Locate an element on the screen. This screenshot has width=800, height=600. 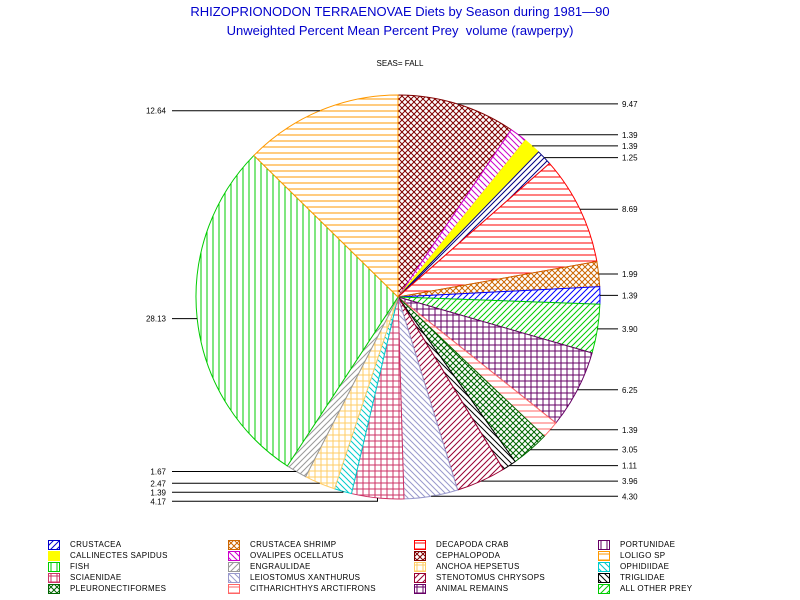
value-label-pleuronectiformes: 3.05 is located at coordinates (630, 450).